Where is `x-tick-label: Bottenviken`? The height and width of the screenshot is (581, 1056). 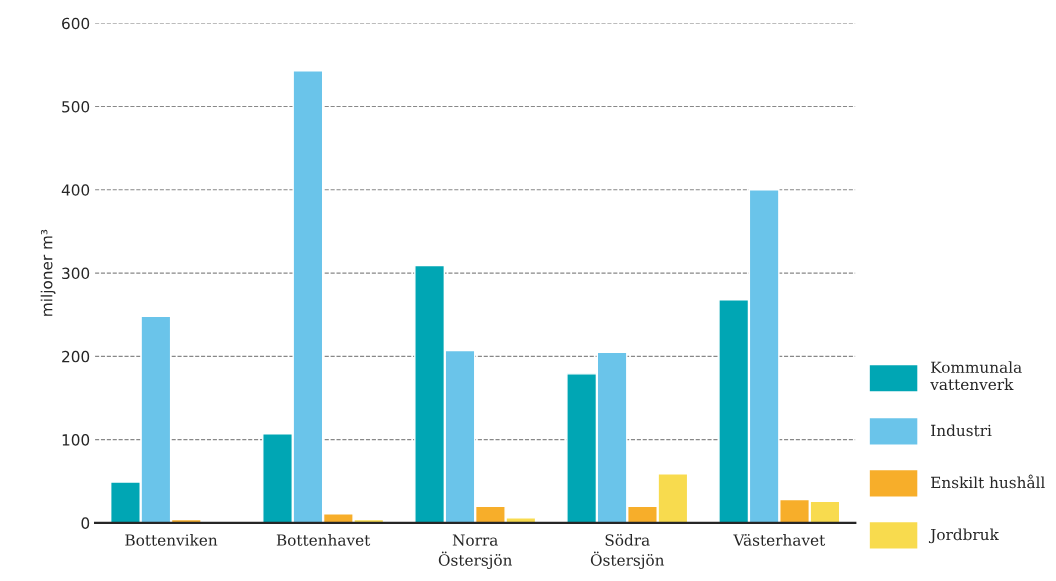 x-tick-label: Bottenviken is located at coordinates (171, 540).